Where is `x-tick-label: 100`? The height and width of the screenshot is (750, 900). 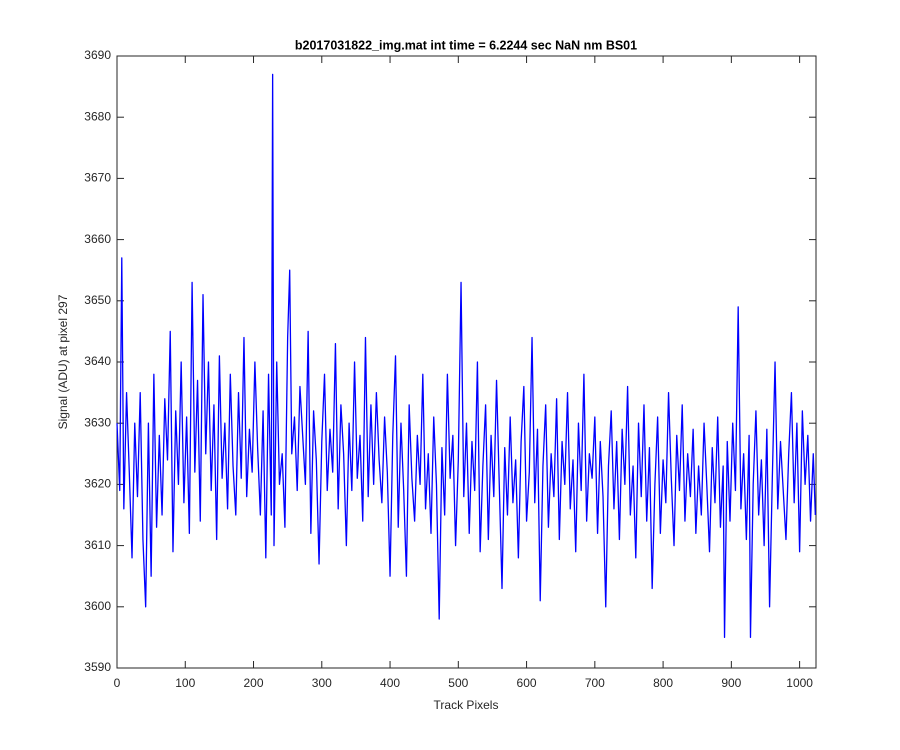 x-tick-label: 100 is located at coordinates (185, 683).